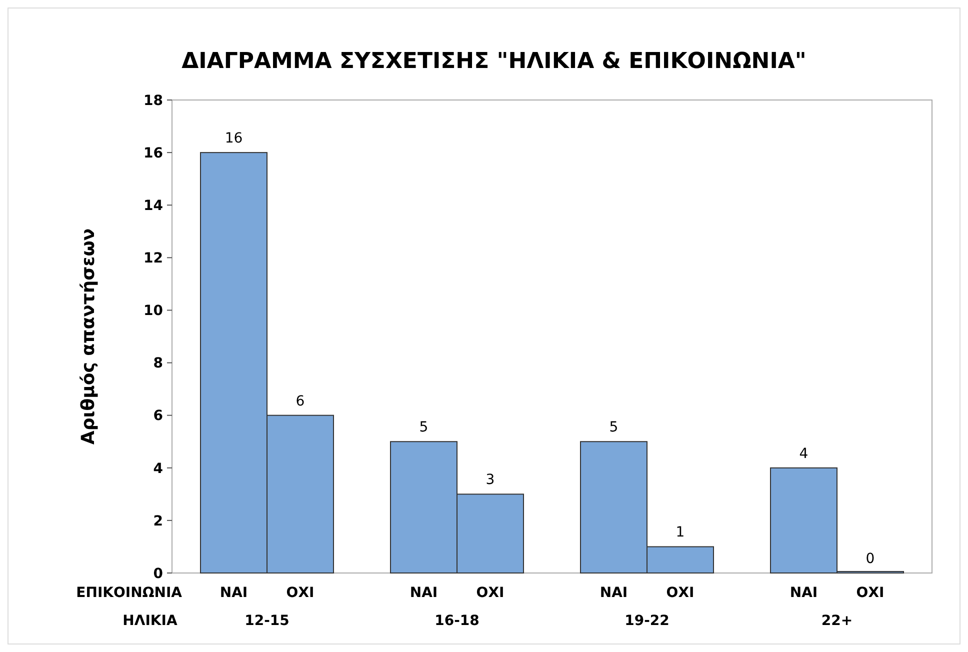 The height and width of the screenshot is (652, 968). Describe the element at coordinates (300, 401) in the screenshot. I see `data-label: 6` at that location.